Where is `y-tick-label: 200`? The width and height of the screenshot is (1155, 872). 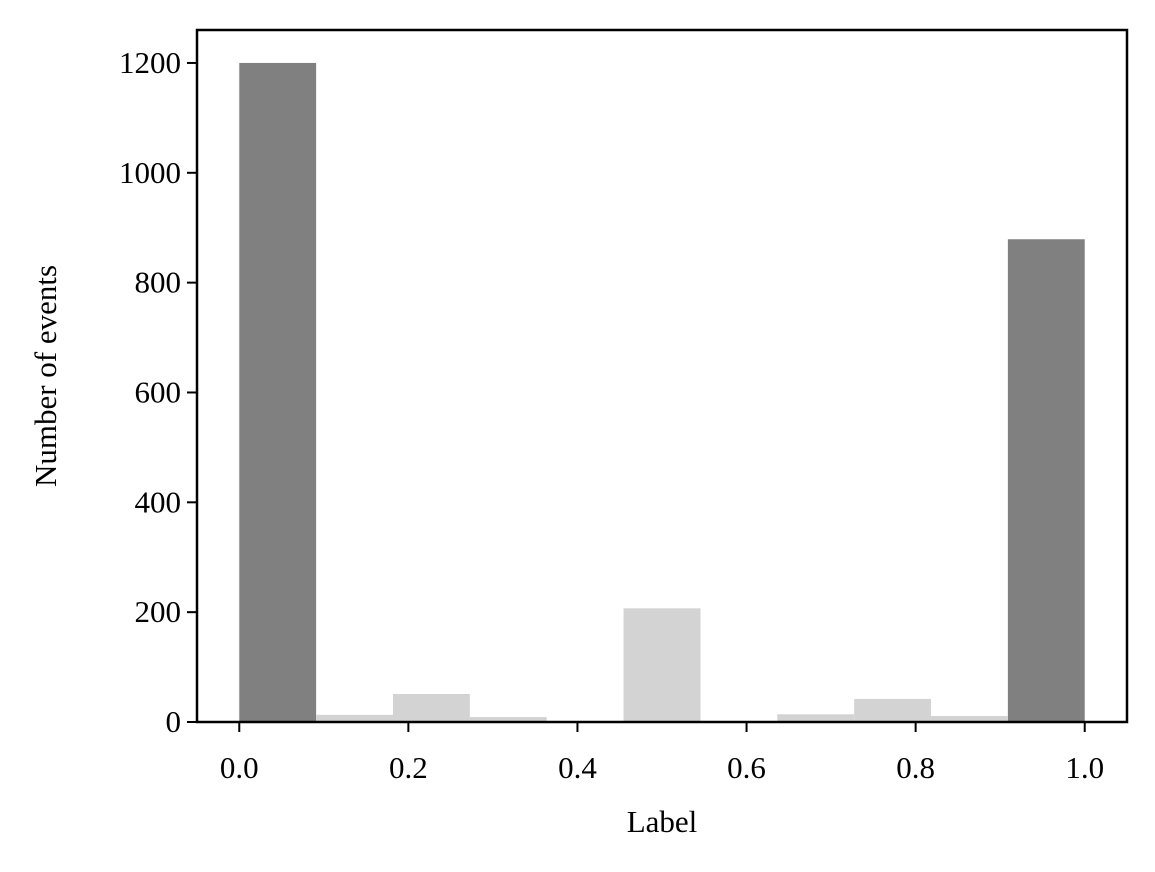
y-tick-label: 200 is located at coordinates (158, 611).